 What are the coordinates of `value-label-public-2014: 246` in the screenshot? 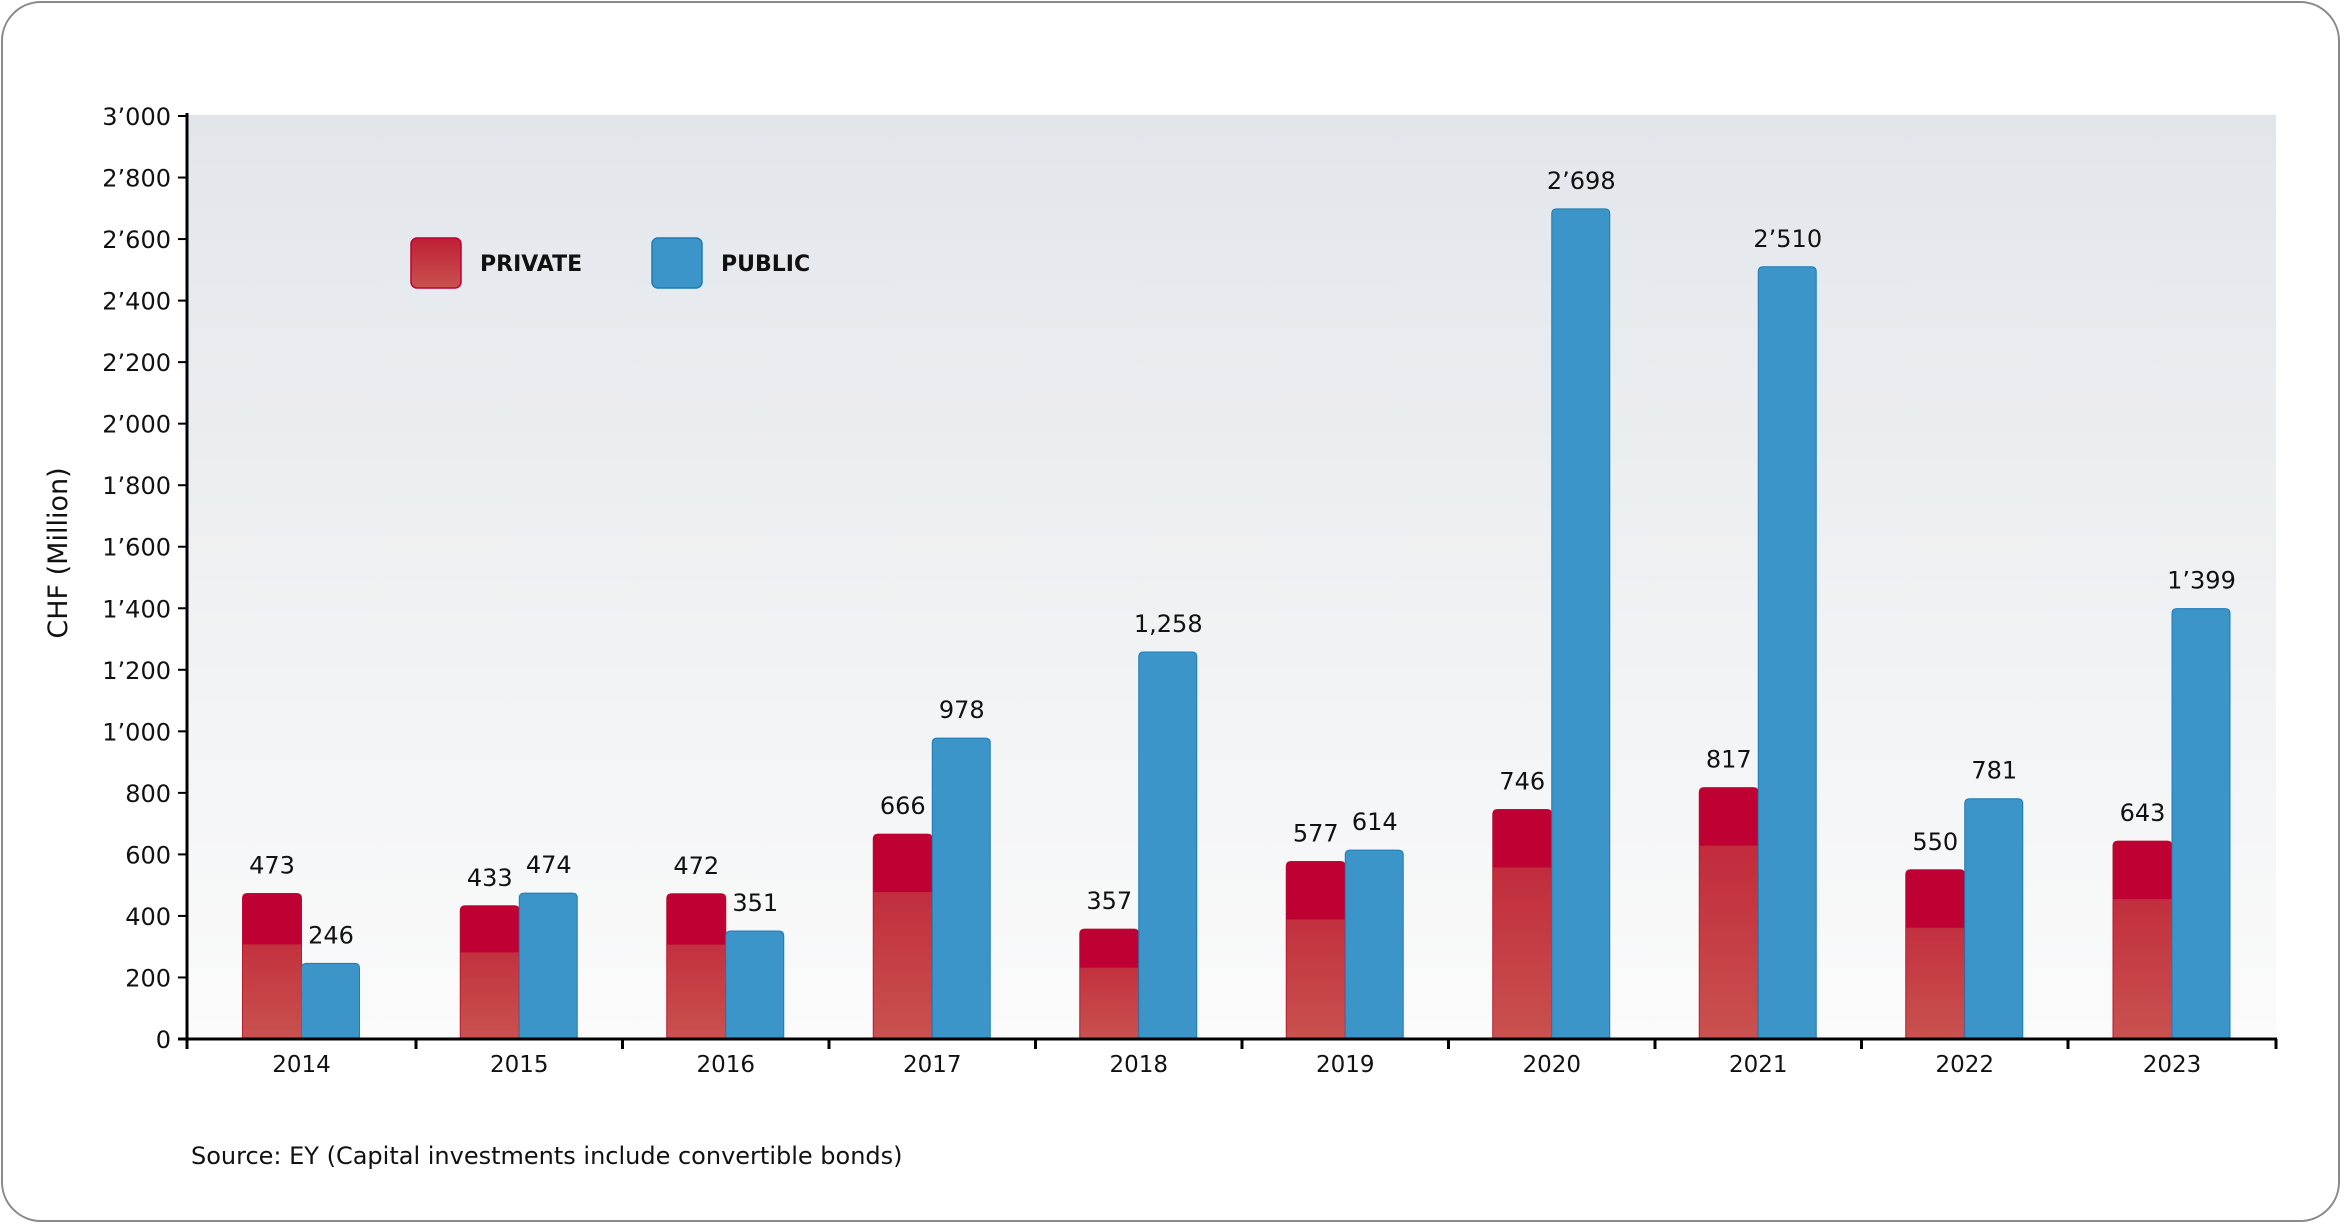 It's located at (331, 935).